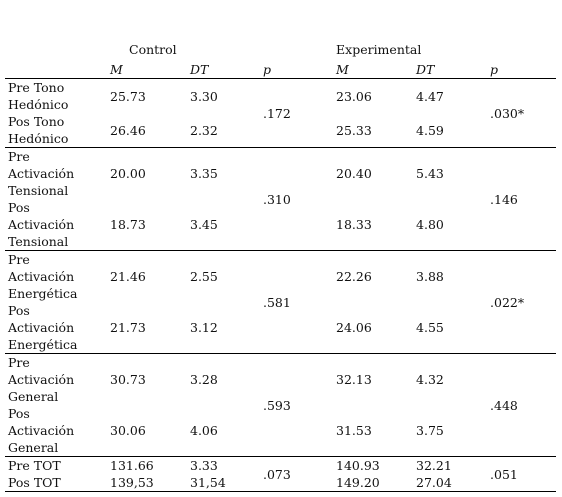  What do you see at coordinates (354, 173) in the screenshot?
I see `cell: 20.40` at bounding box center [354, 173].